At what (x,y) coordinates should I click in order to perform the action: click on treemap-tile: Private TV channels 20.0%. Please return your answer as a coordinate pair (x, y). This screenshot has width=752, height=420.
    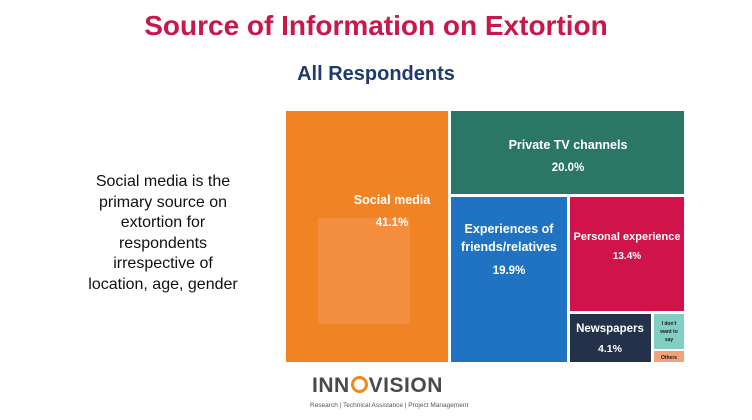
    Looking at the image, I should click on (567, 152).